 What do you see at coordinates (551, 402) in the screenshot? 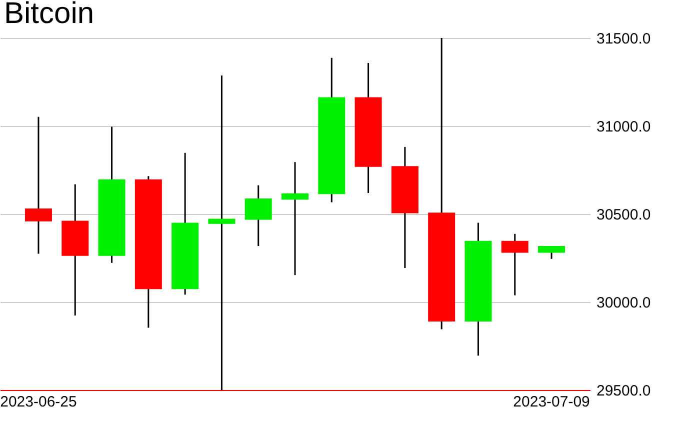
I see `x-tick-label: 2023-07-09` at bounding box center [551, 402].